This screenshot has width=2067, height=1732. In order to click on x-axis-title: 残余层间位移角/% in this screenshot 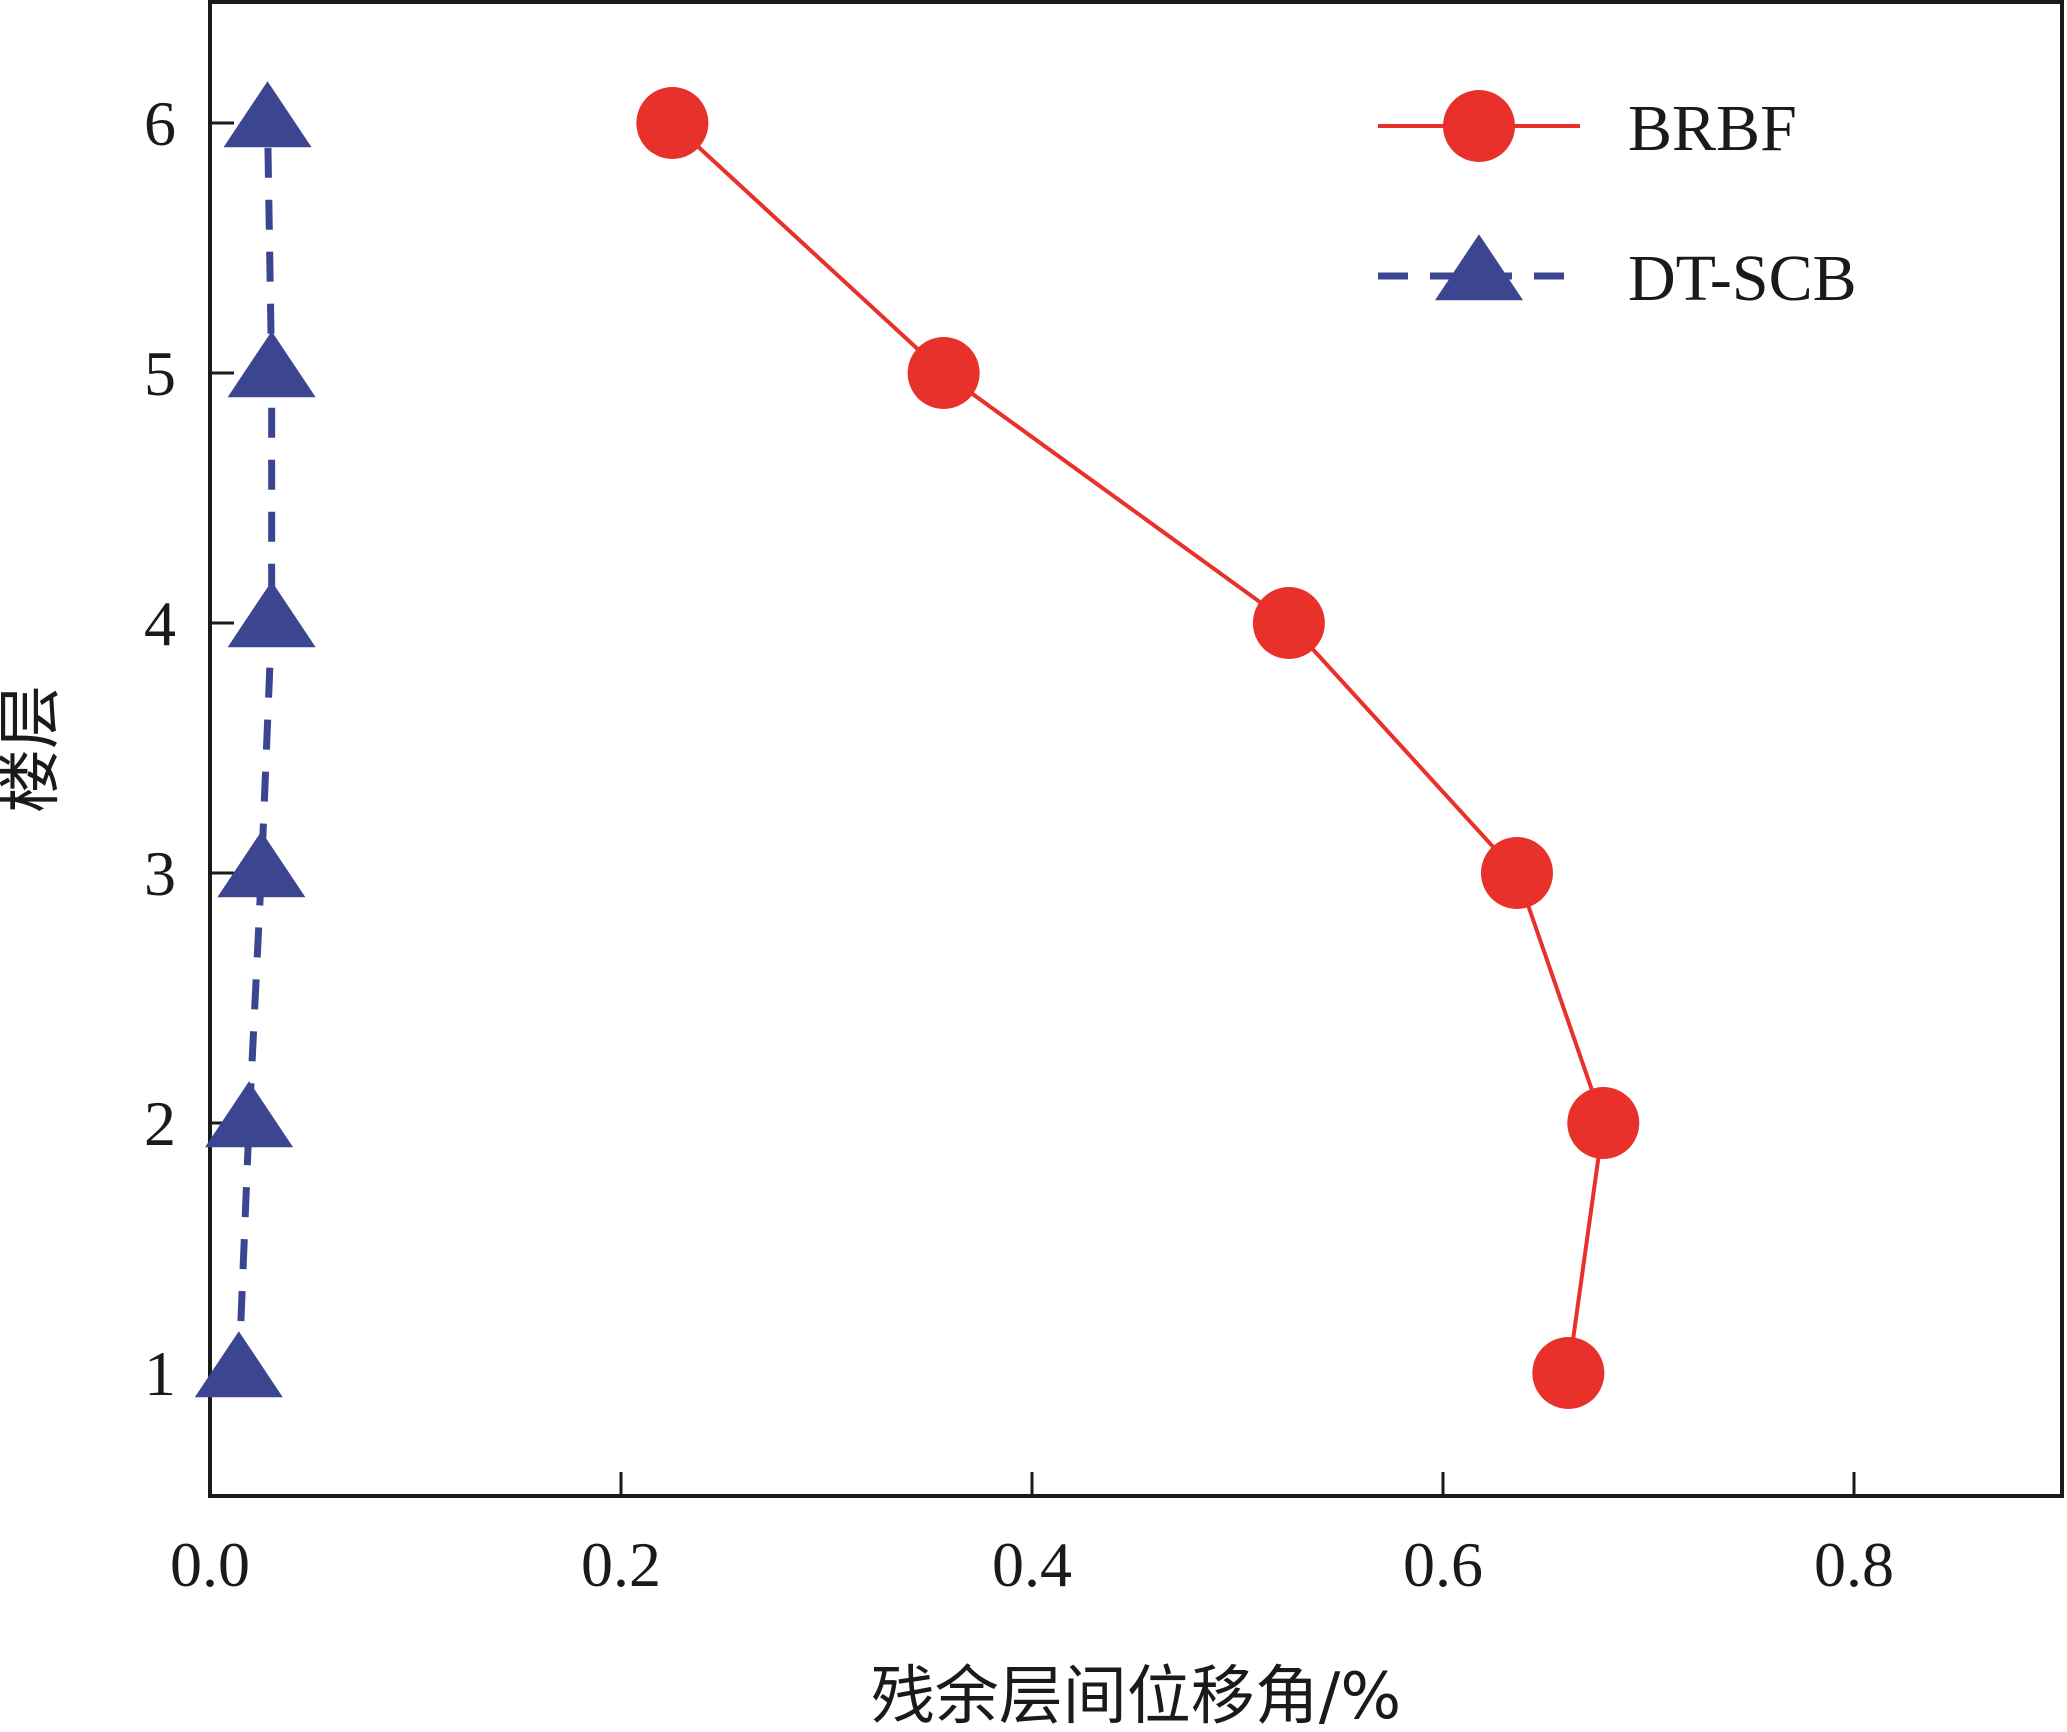, I will do `click(1136, 1696)`.